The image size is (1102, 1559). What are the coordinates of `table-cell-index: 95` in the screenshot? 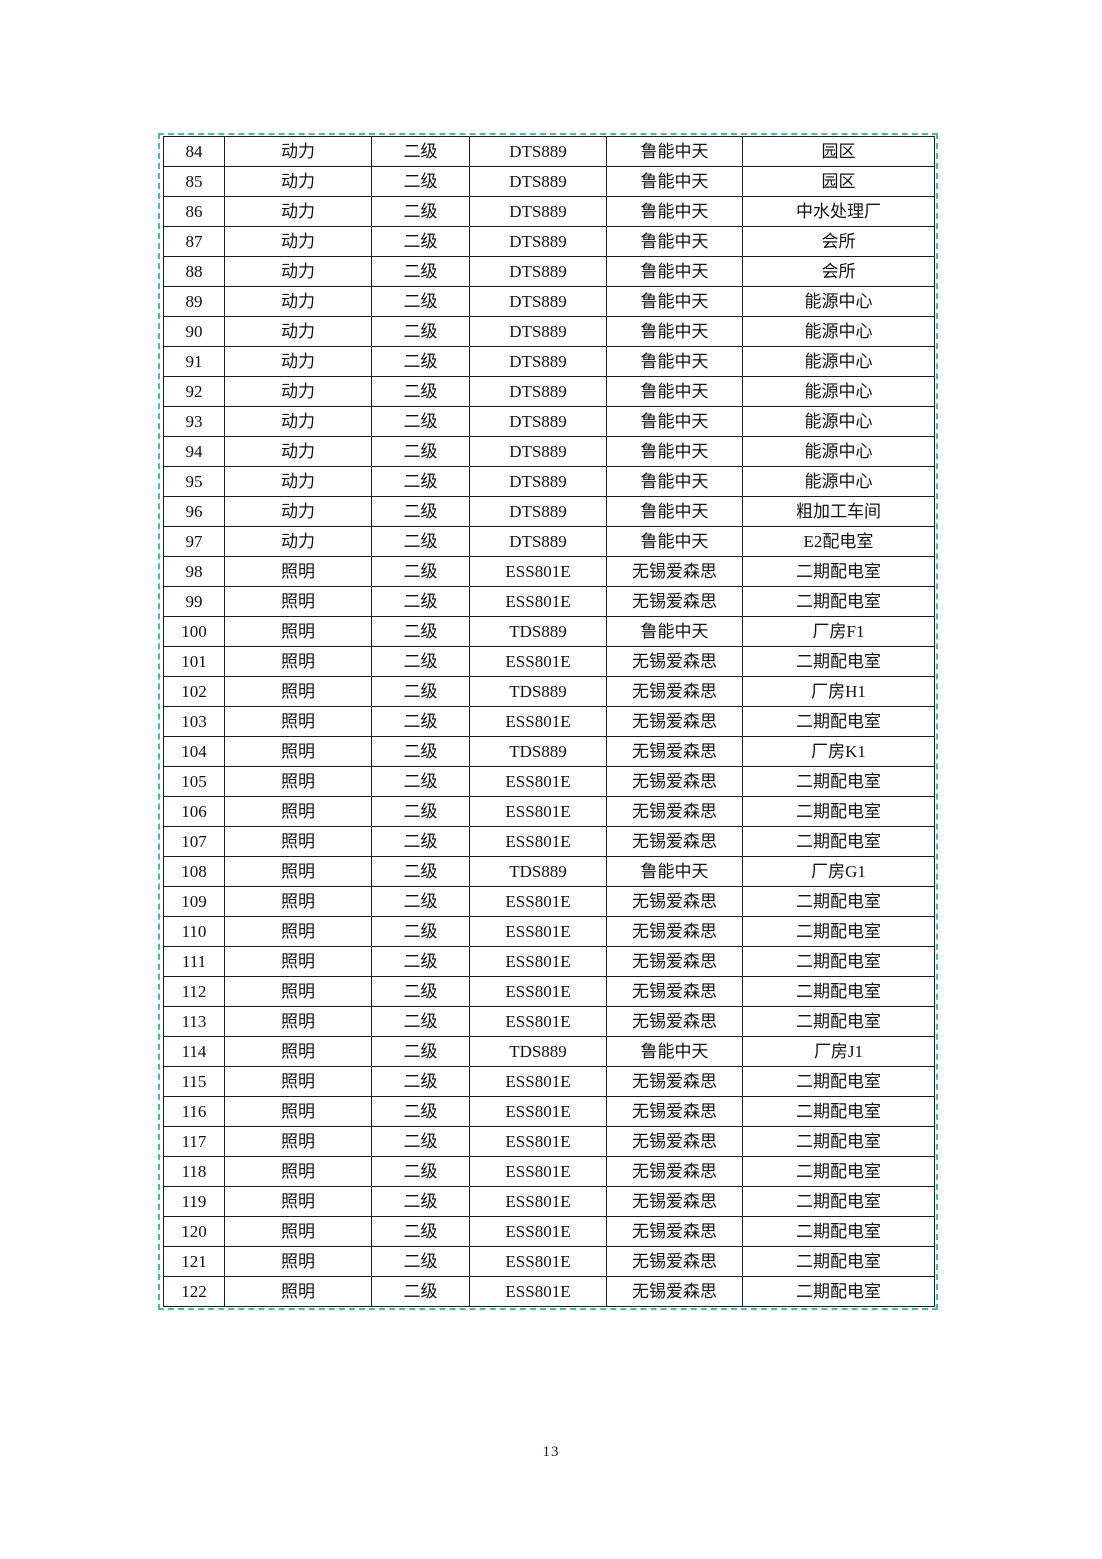 It's located at (194, 481).